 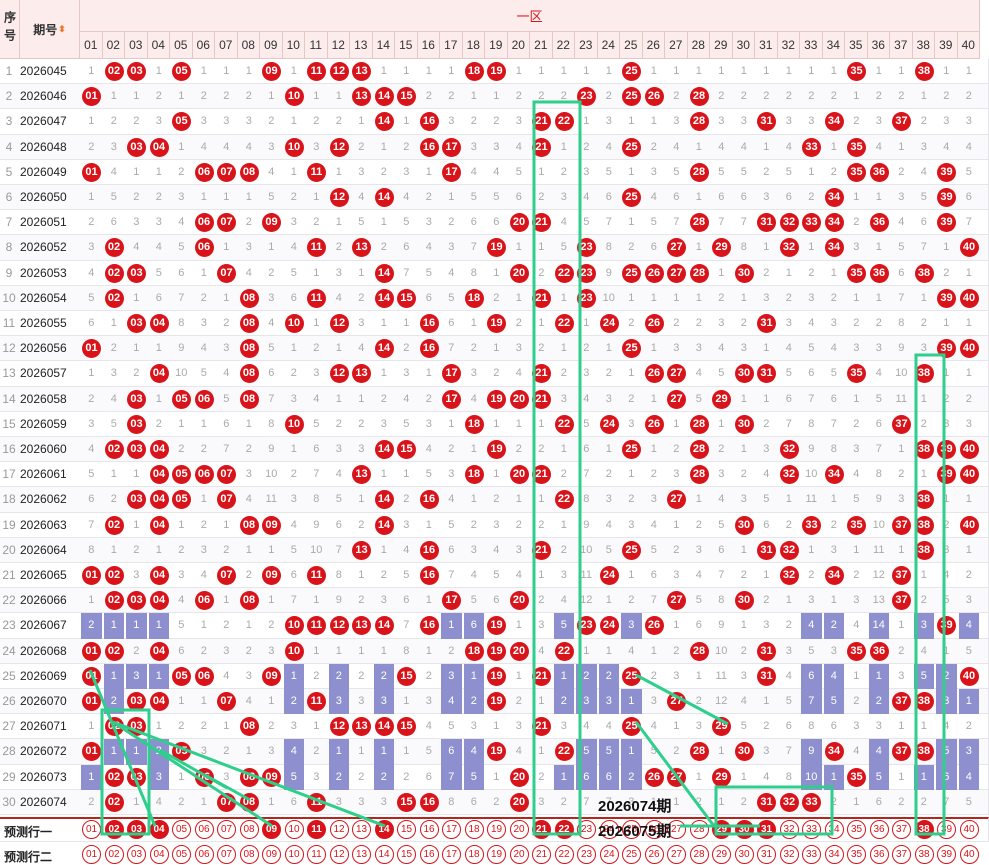 I want to click on row-index: 20, so click(x=9, y=549).